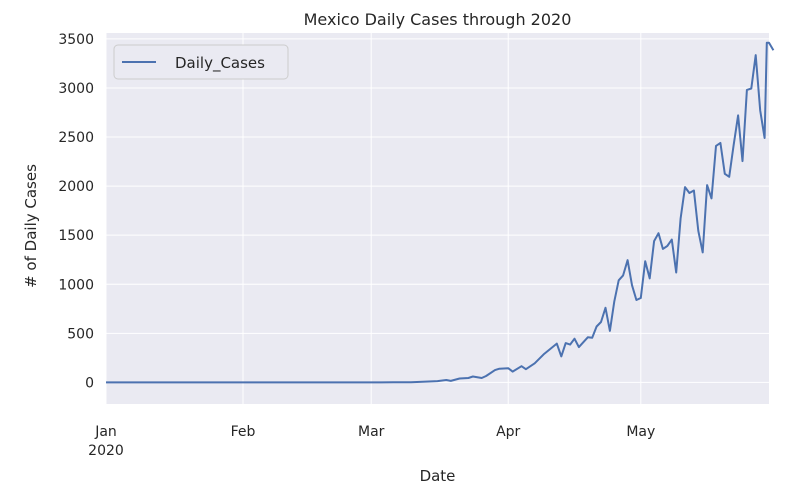 The height and width of the screenshot is (498, 804). I want to click on x-tick-label: Jan, so click(105, 432).